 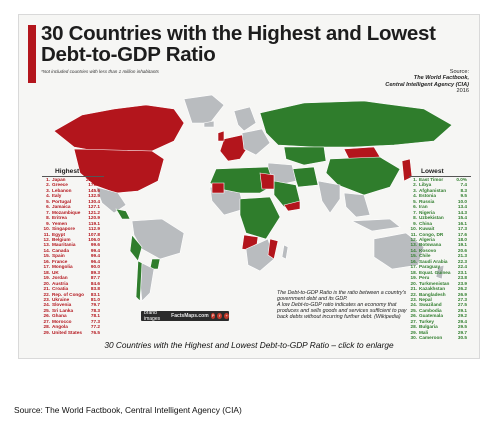 What do you see at coordinates (46, 283) in the screenshot?
I see `highest-rank: 20.` at bounding box center [46, 283].